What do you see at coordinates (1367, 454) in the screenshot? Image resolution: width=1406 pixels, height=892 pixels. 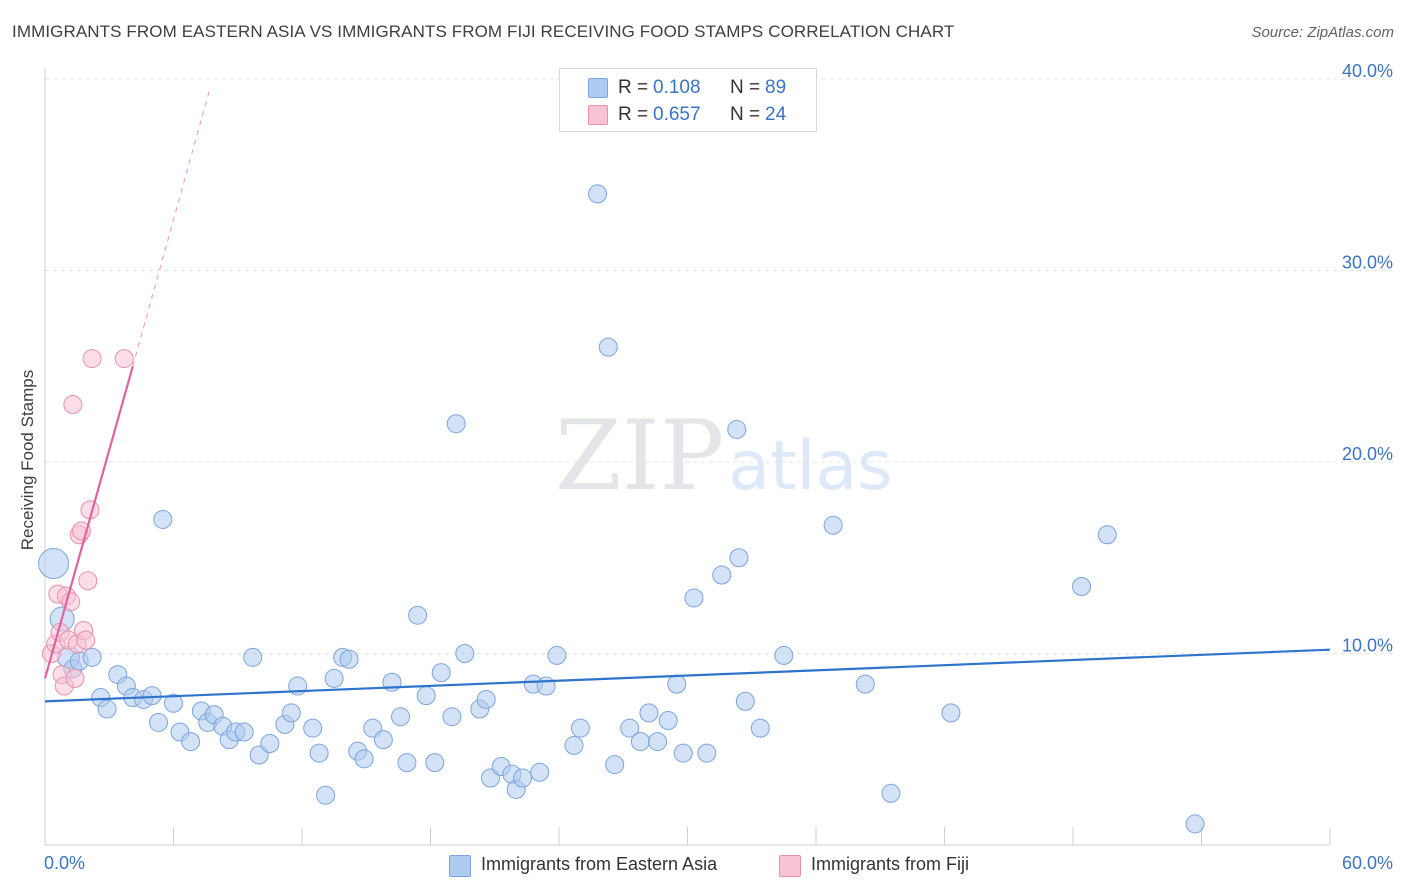 I see `y-tick-label: 20.0%` at bounding box center [1367, 454].